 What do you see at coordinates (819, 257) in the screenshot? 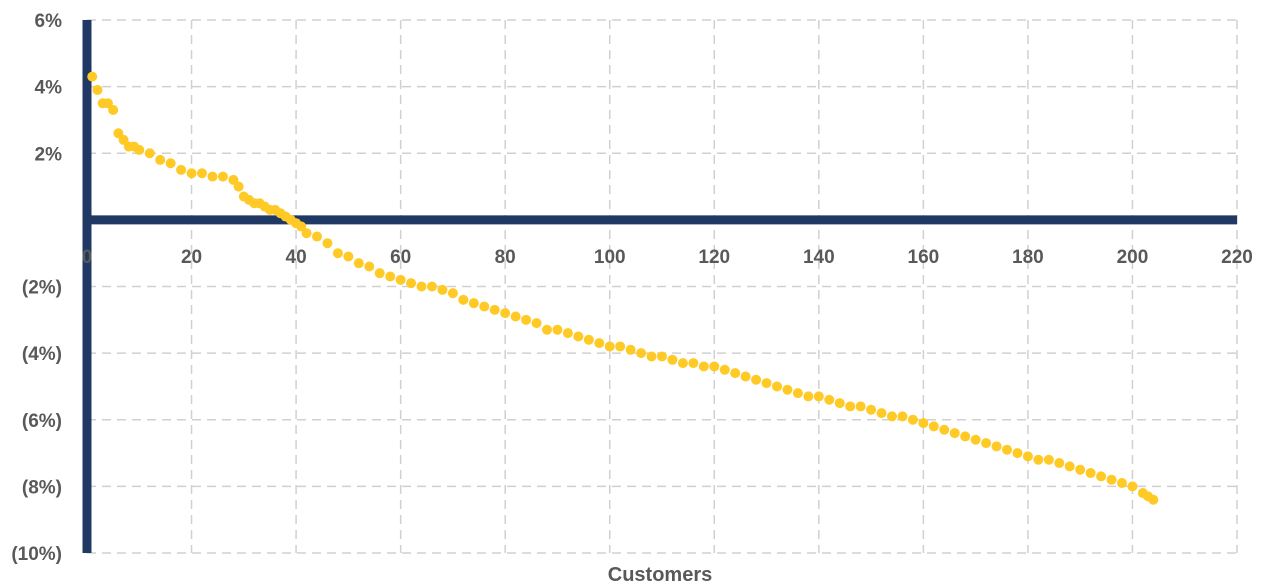
I see `x-tick-label: 140` at bounding box center [819, 257].